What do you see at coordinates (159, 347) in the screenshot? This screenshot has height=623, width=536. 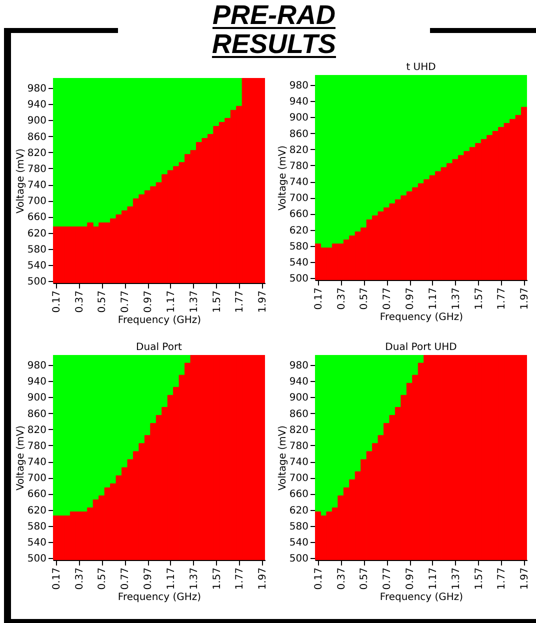 I see `chart-title: Dual Port` at bounding box center [159, 347].